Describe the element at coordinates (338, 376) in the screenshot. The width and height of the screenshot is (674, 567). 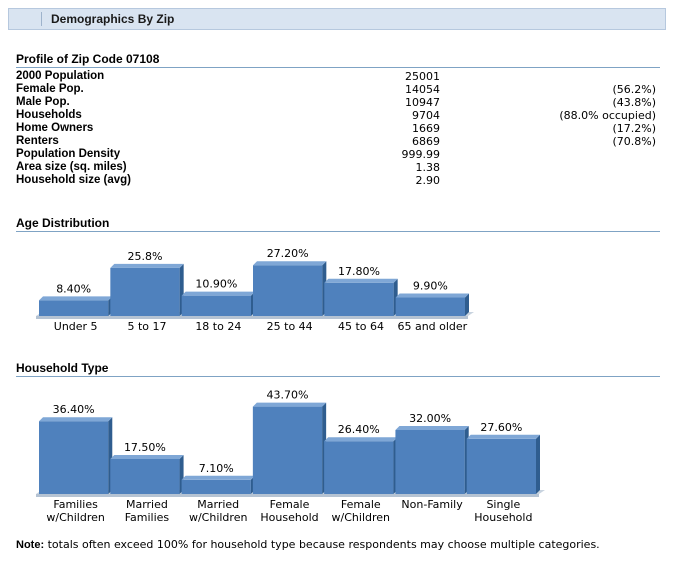
I see `household-divider` at that location.